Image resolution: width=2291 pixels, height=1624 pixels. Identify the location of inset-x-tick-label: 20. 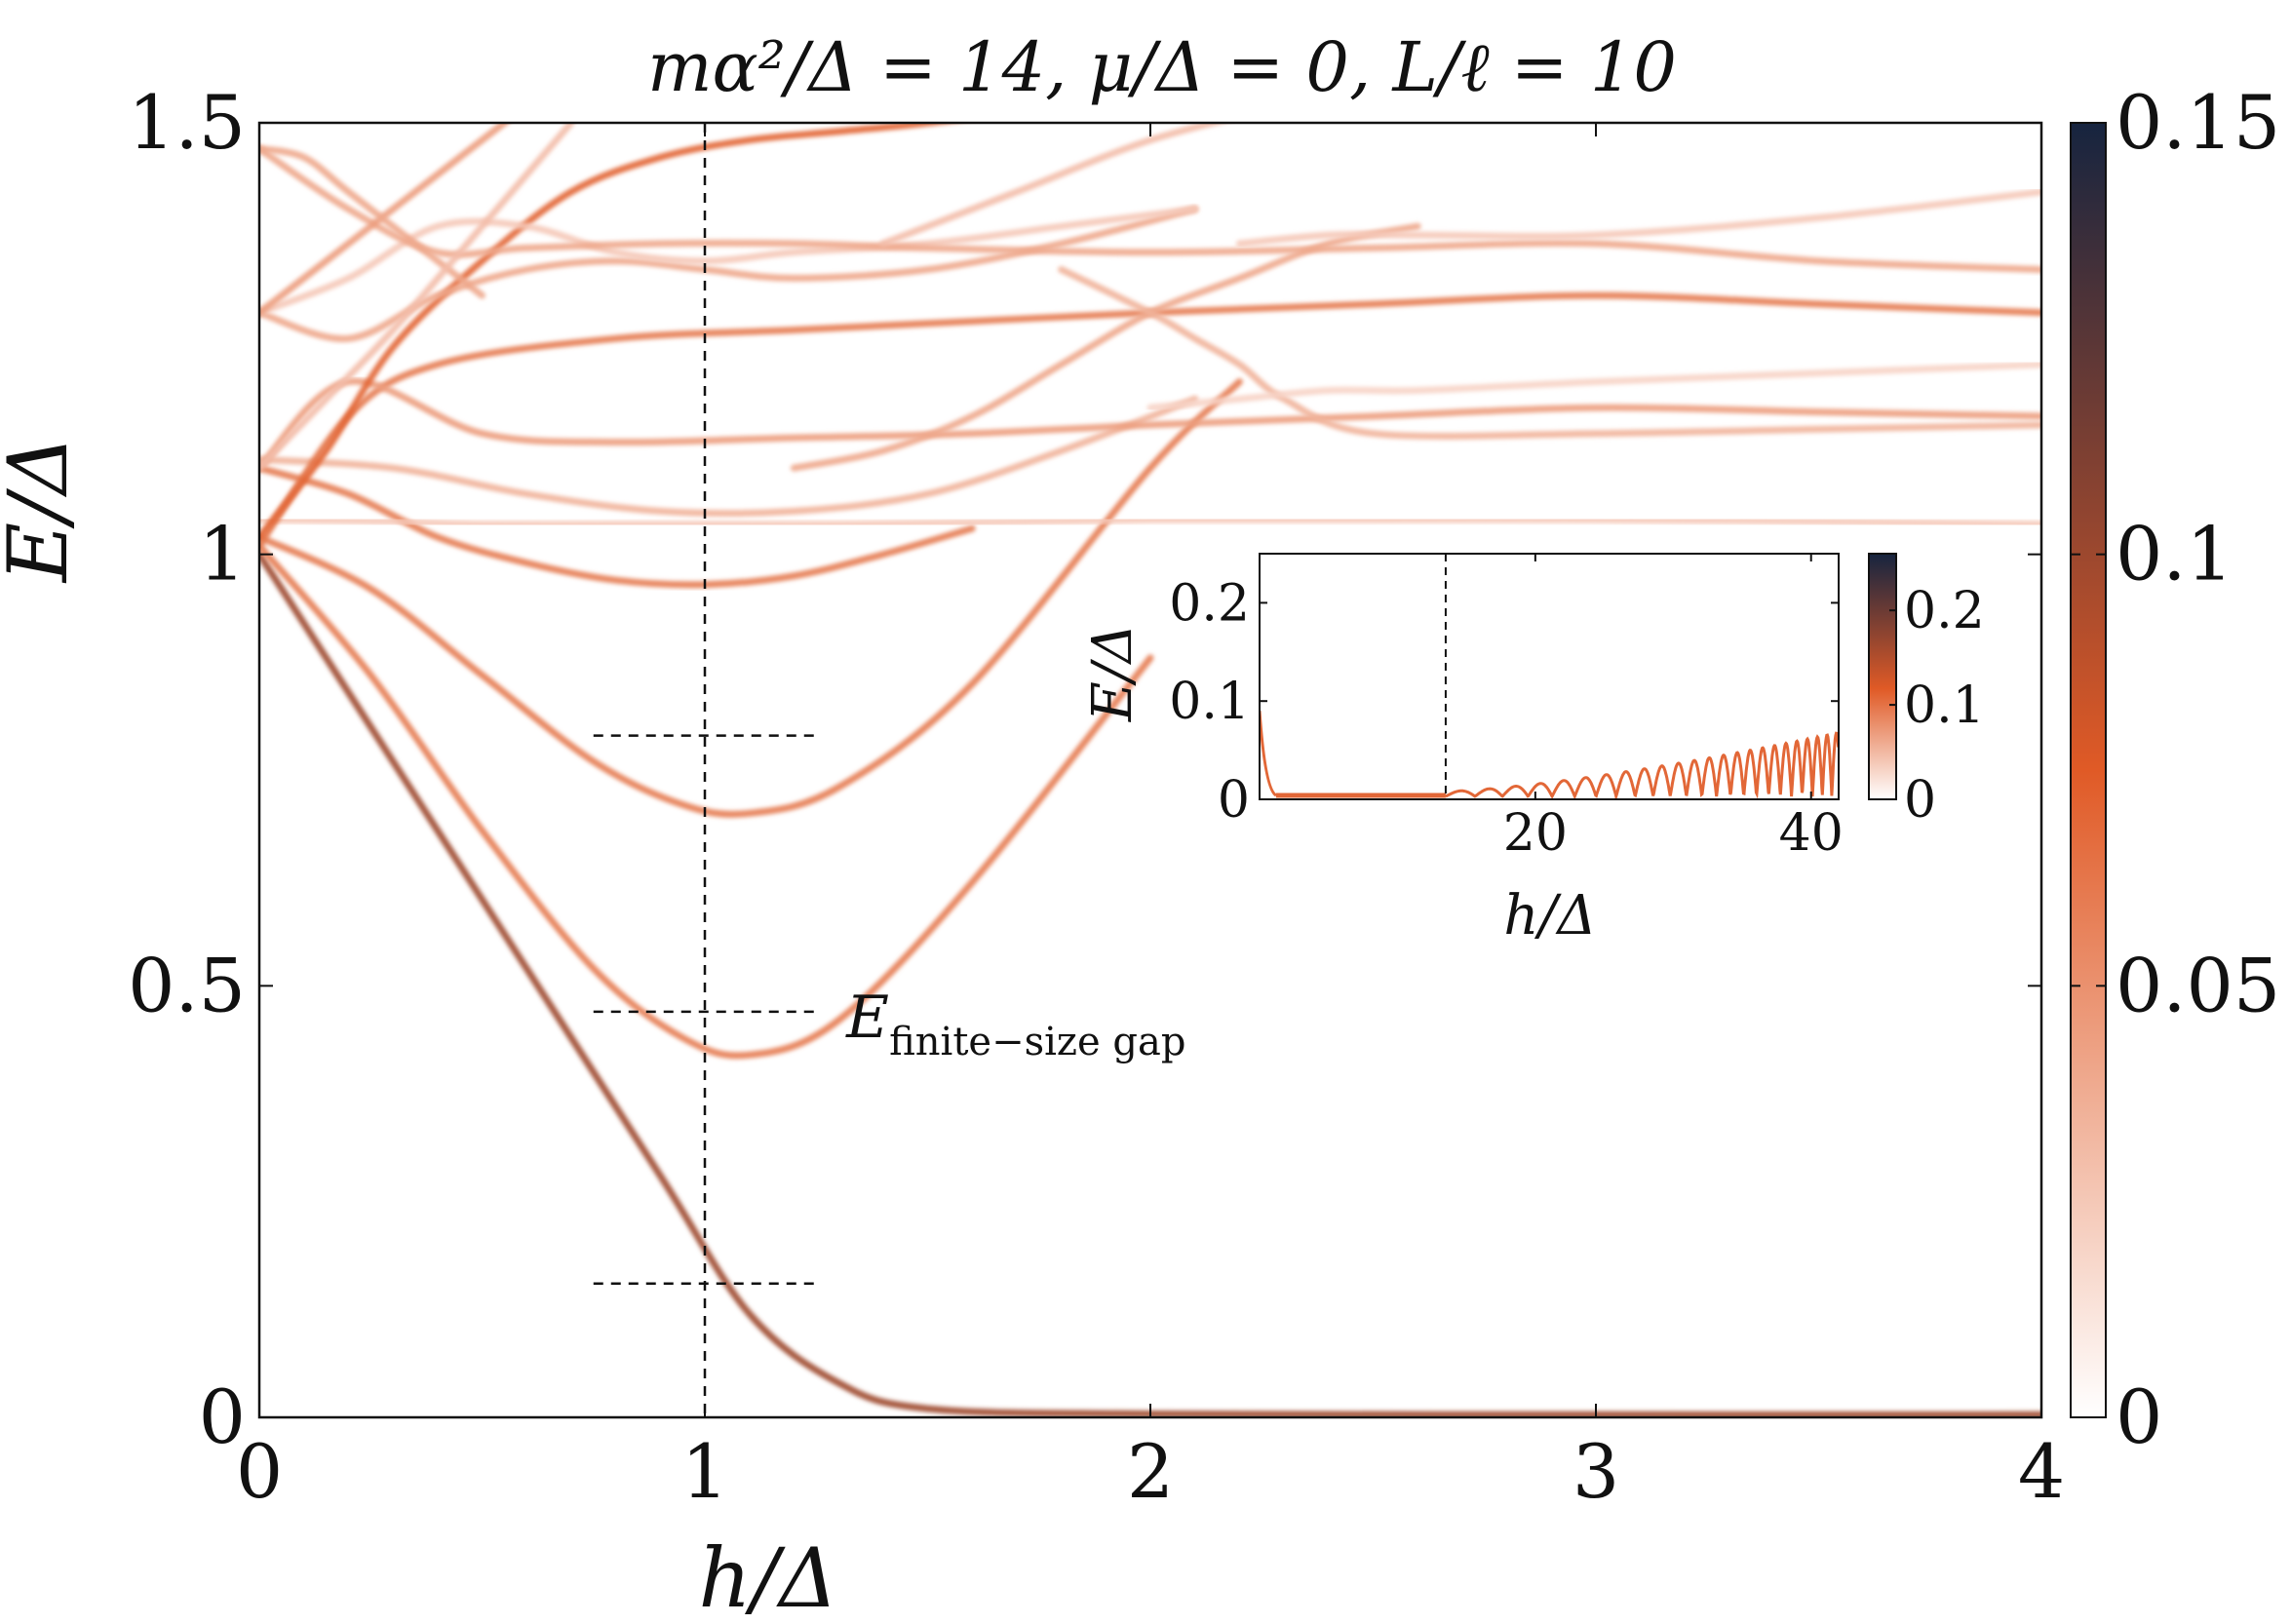
(1536, 834).